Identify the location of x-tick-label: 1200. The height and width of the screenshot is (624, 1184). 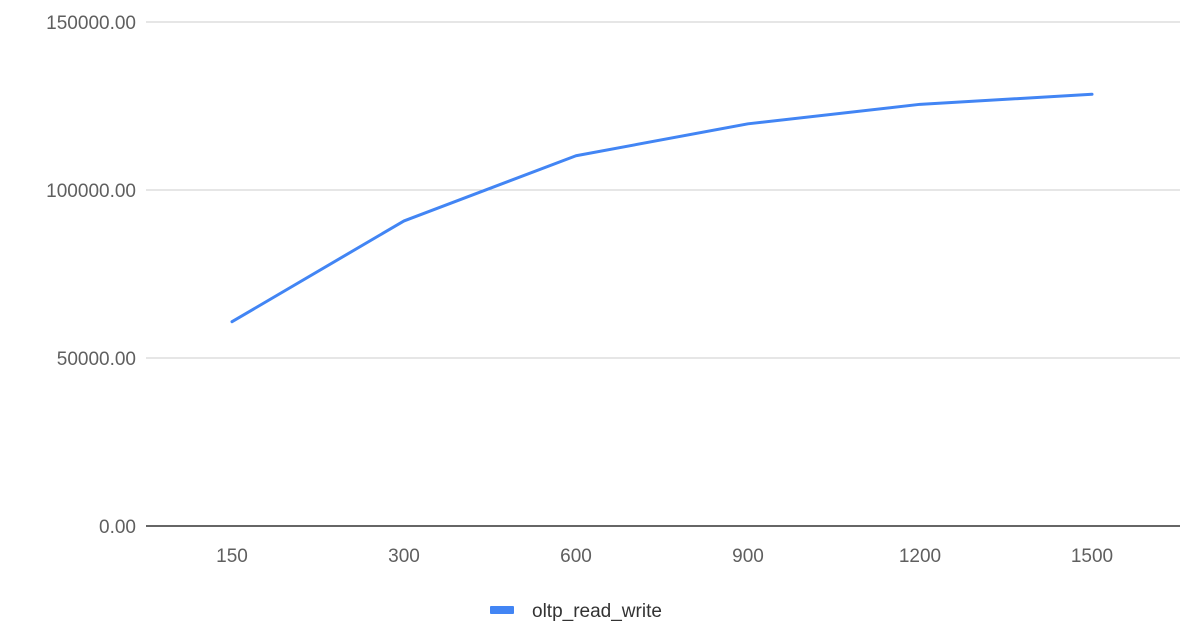
(920, 556).